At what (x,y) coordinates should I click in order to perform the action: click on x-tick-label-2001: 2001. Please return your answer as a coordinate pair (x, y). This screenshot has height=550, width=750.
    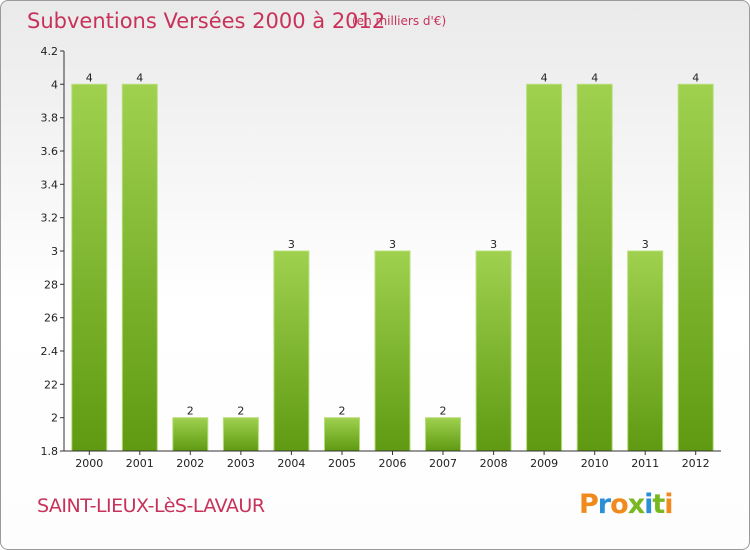
    Looking at the image, I should click on (140, 463).